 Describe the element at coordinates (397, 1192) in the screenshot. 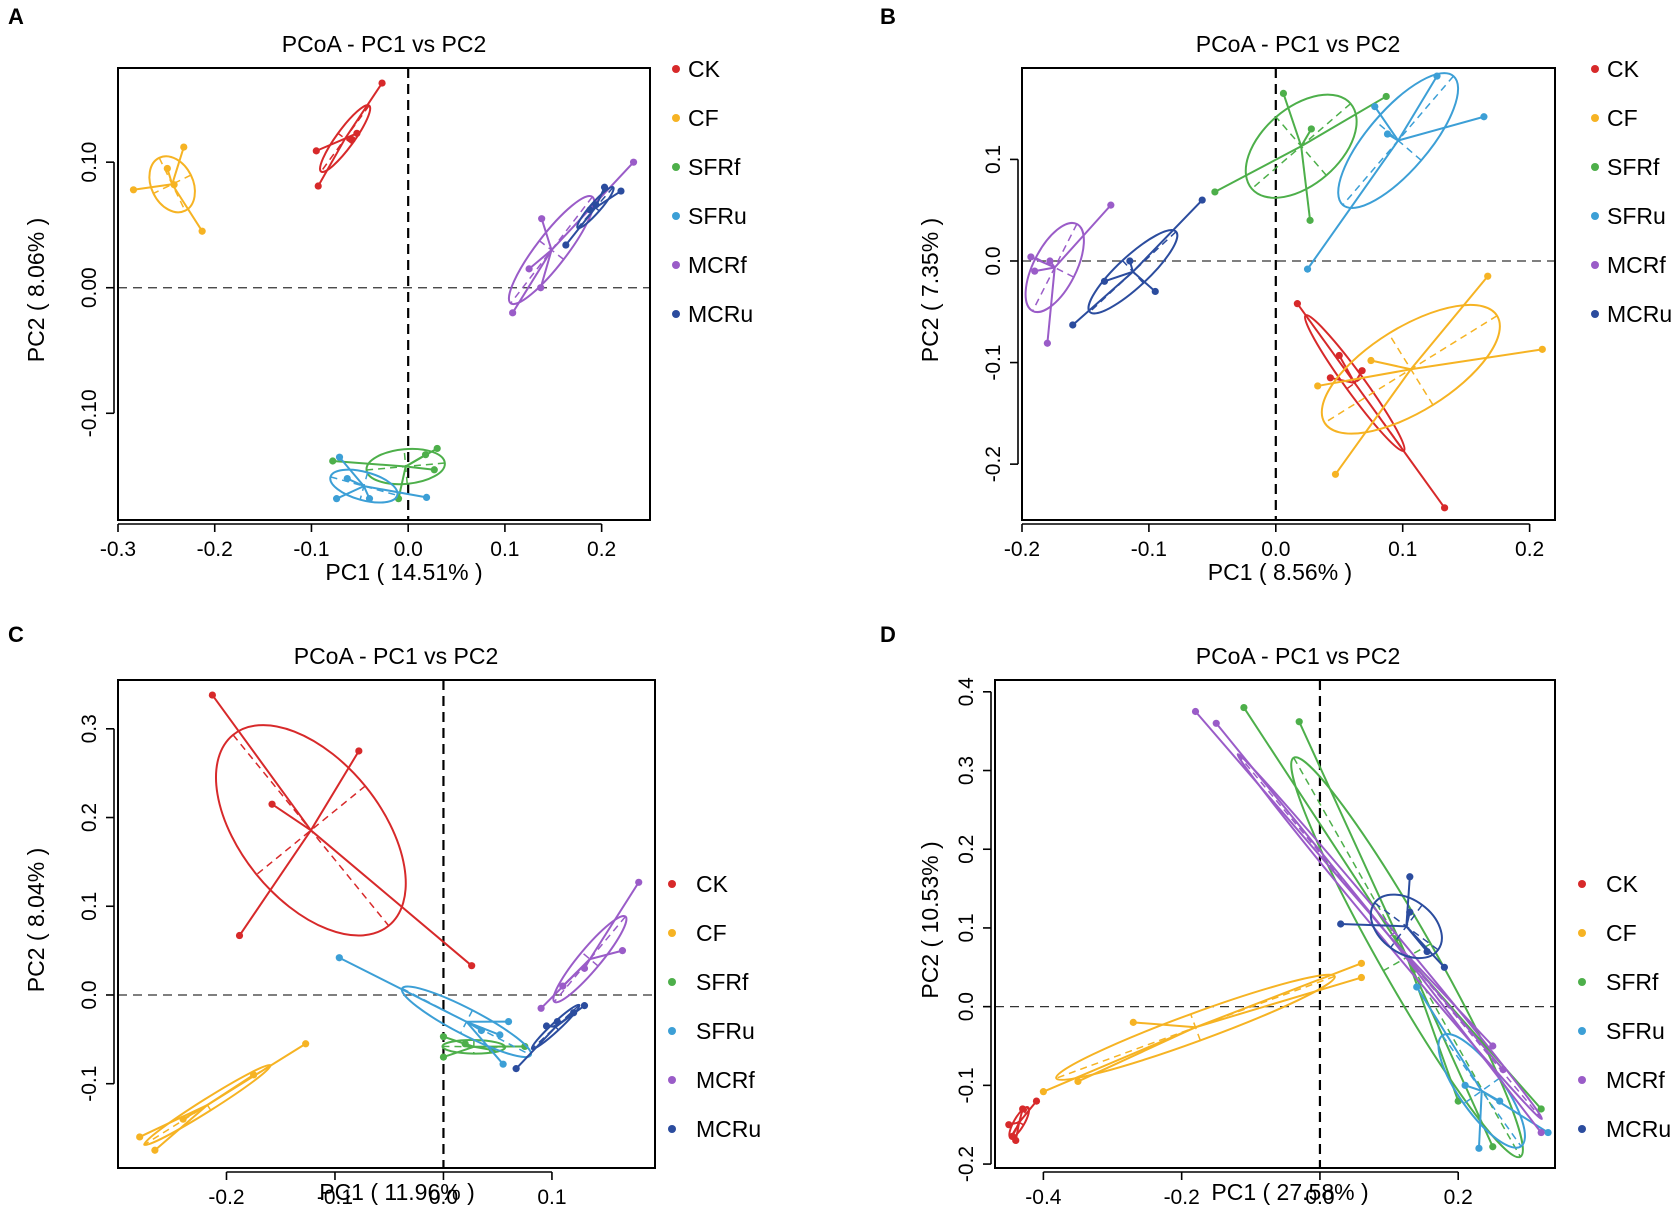

I see `x-axis-label: PC1 ( 11.96% )` at that location.